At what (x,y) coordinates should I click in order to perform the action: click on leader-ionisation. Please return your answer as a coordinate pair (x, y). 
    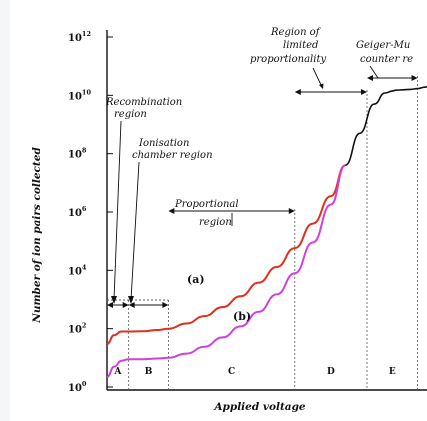
    Looking at the image, I should click on (135, 231).